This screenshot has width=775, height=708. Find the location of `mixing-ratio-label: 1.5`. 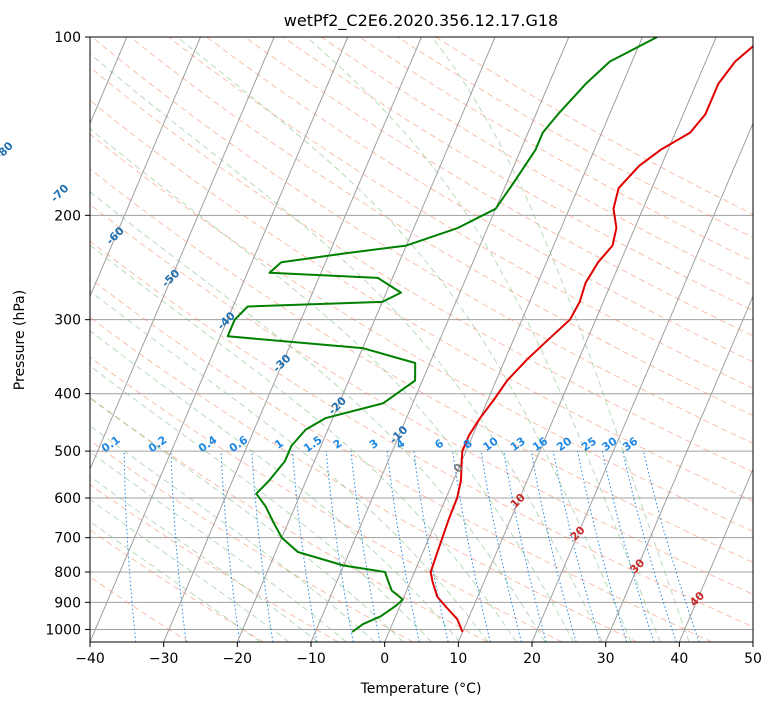

mixing-ratio-label: 1.5 is located at coordinates (312, 444).